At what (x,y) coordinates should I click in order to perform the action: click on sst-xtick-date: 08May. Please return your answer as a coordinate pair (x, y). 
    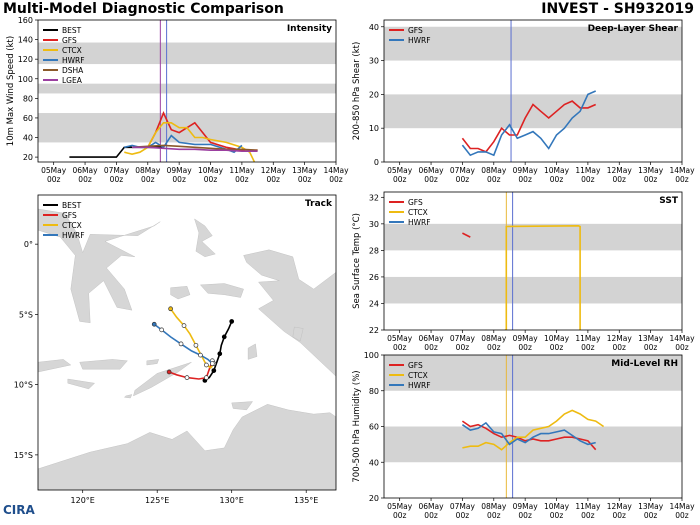
    Looking at the image, I should click on (494, 338).